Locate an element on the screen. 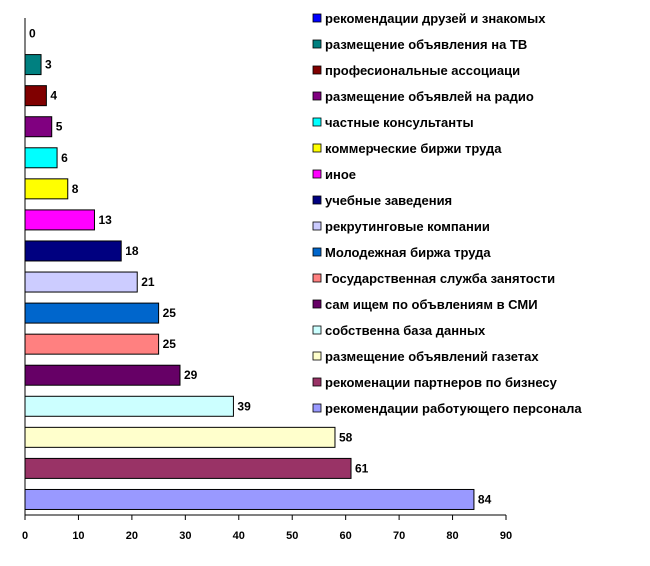 This screenshot has width=650, height=566. legend-label: рекоменации партнеров по бизнесу is located at coordinates (441, 382).